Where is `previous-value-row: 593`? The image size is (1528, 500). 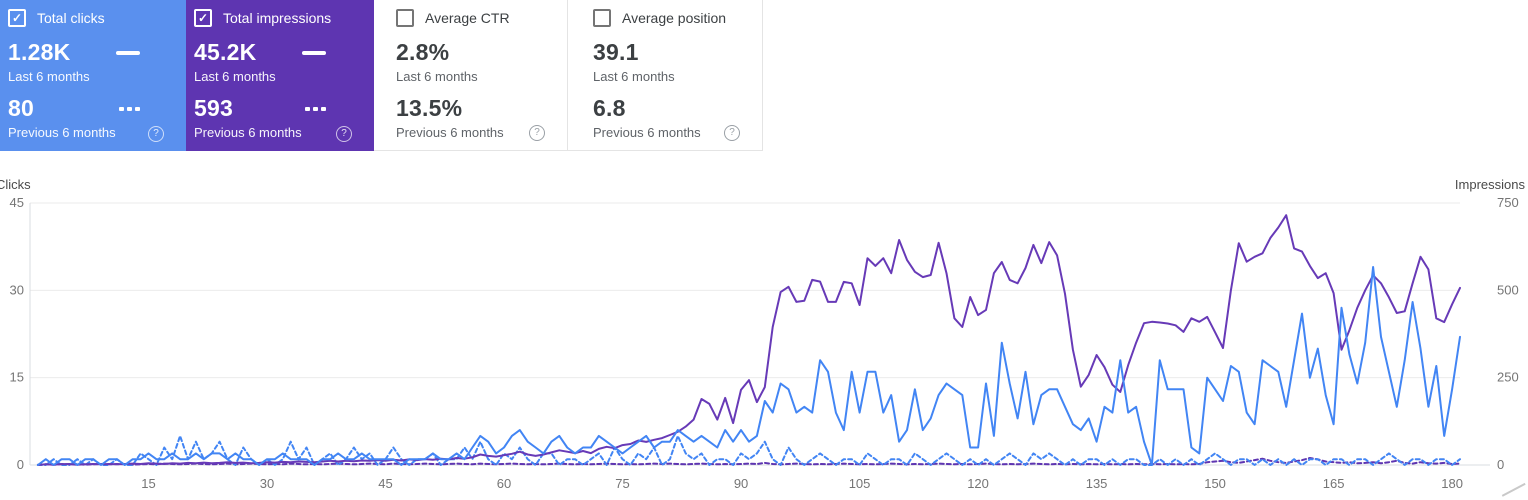 previous-value-row: 593 is located at coordinates (260, 108).